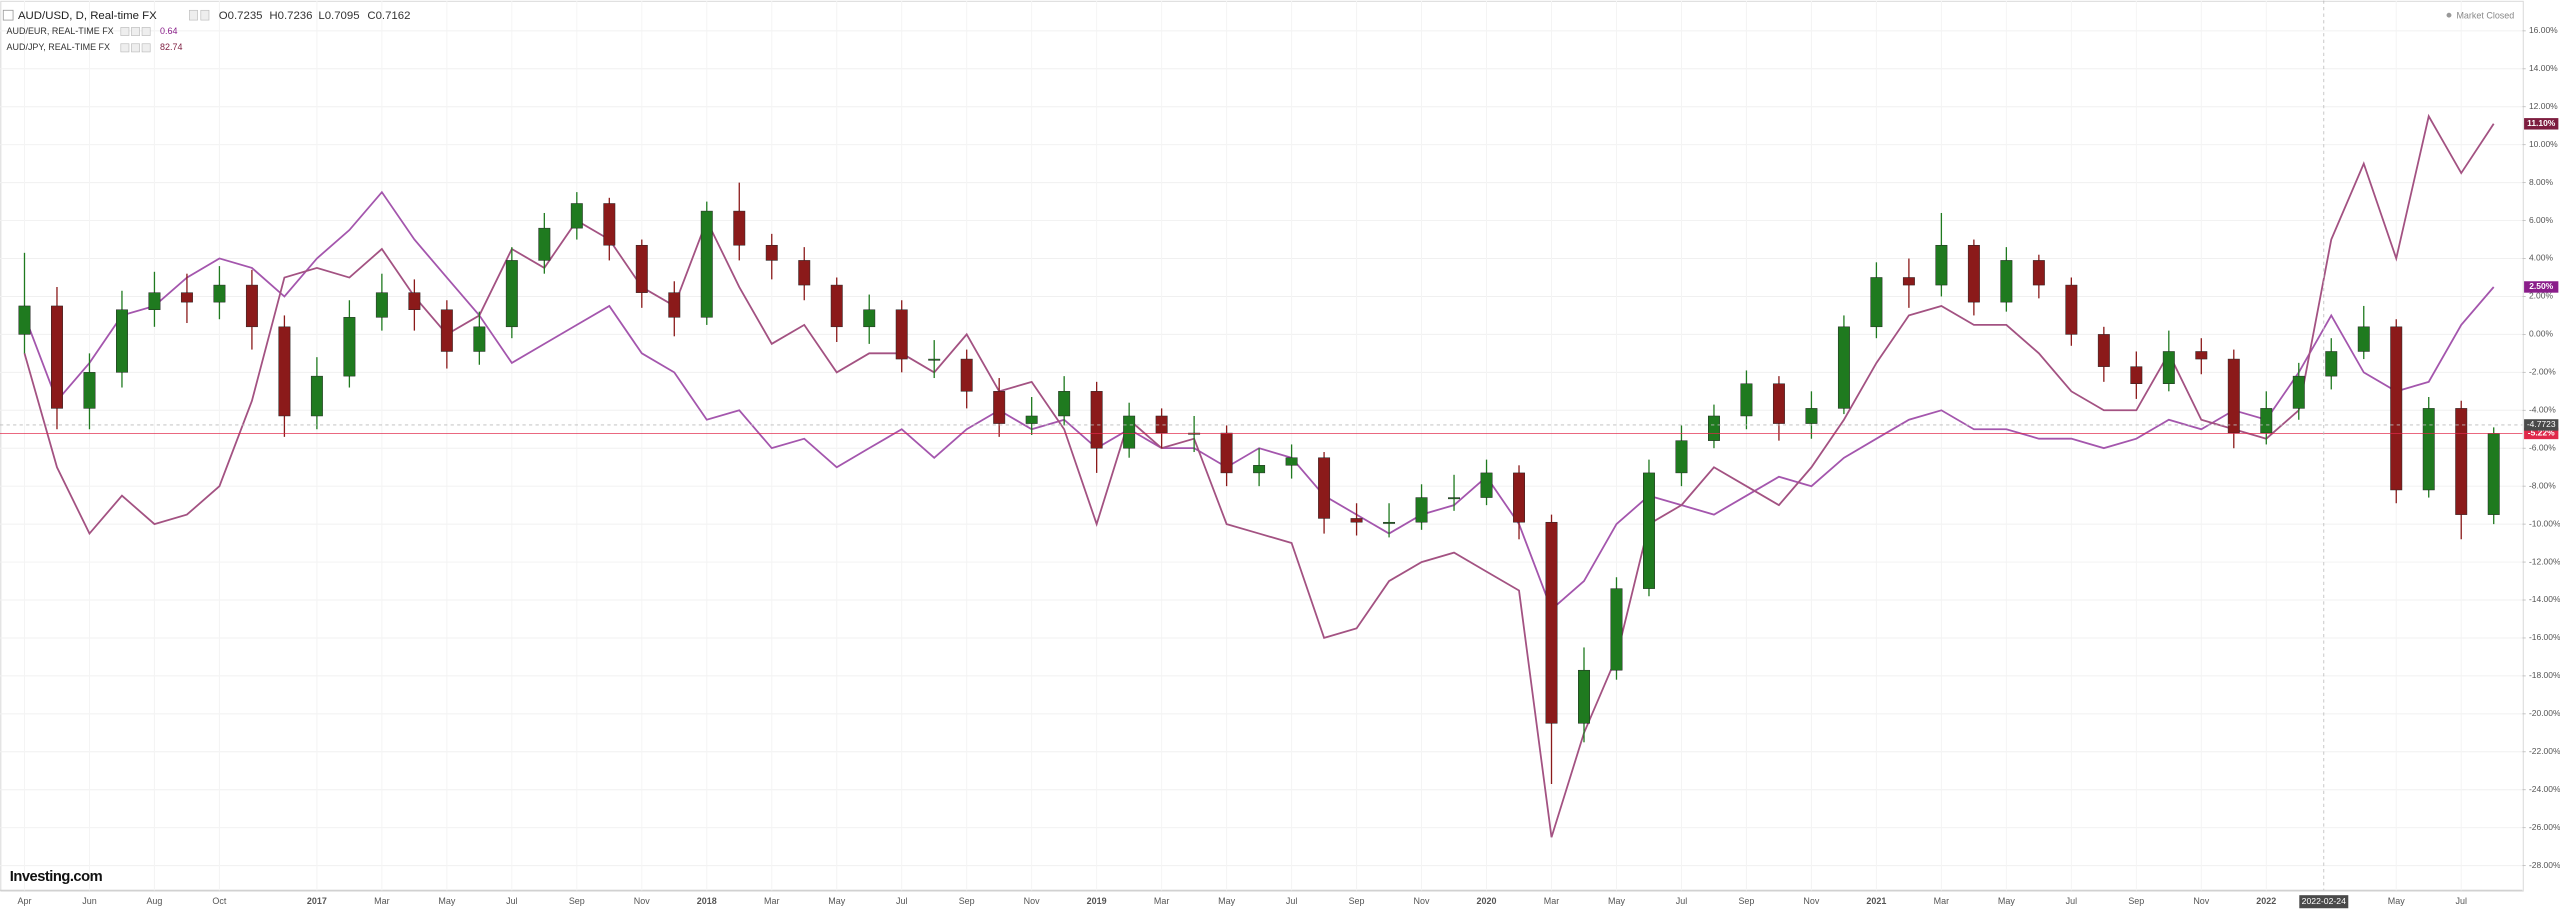  Describe the element at coordinates (2541, 258) in the screenshot. I see `y-tick-label: 4.00%` at that location.